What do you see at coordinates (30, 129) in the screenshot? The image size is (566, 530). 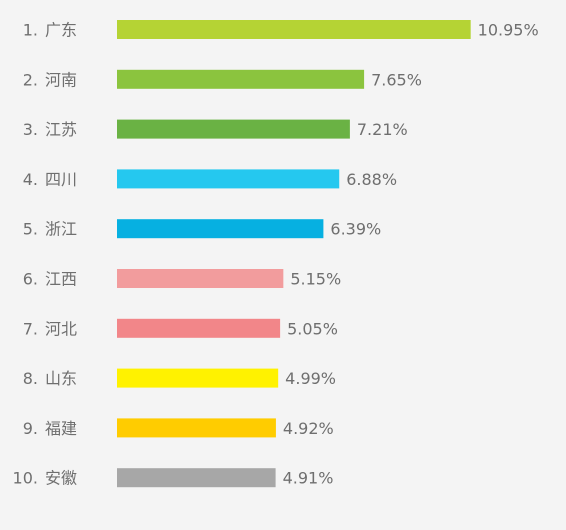 I see `rank-label: 3.` at bounding box center [30, 129].